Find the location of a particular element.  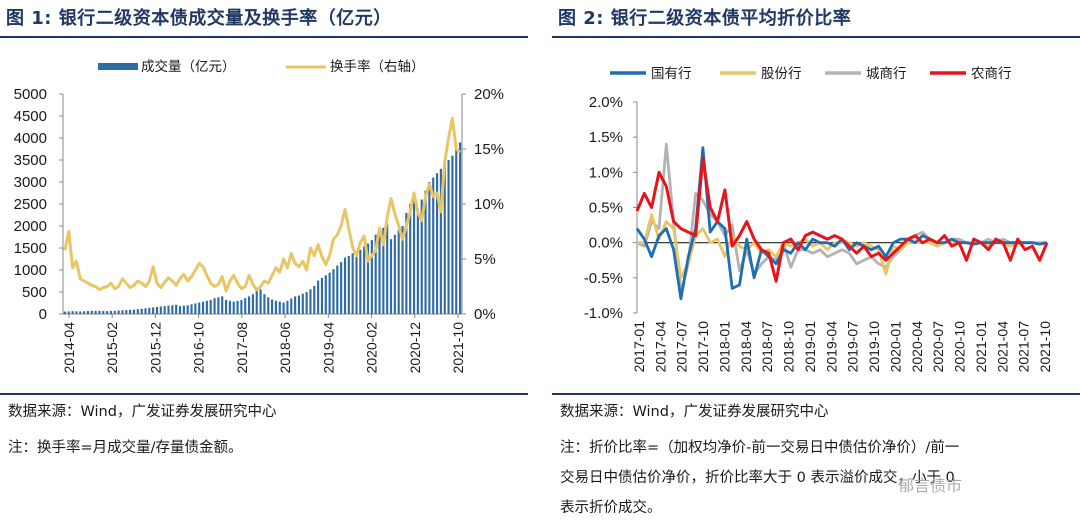

x-tick-label: 2020-10 is located at coordinates (960, 347).